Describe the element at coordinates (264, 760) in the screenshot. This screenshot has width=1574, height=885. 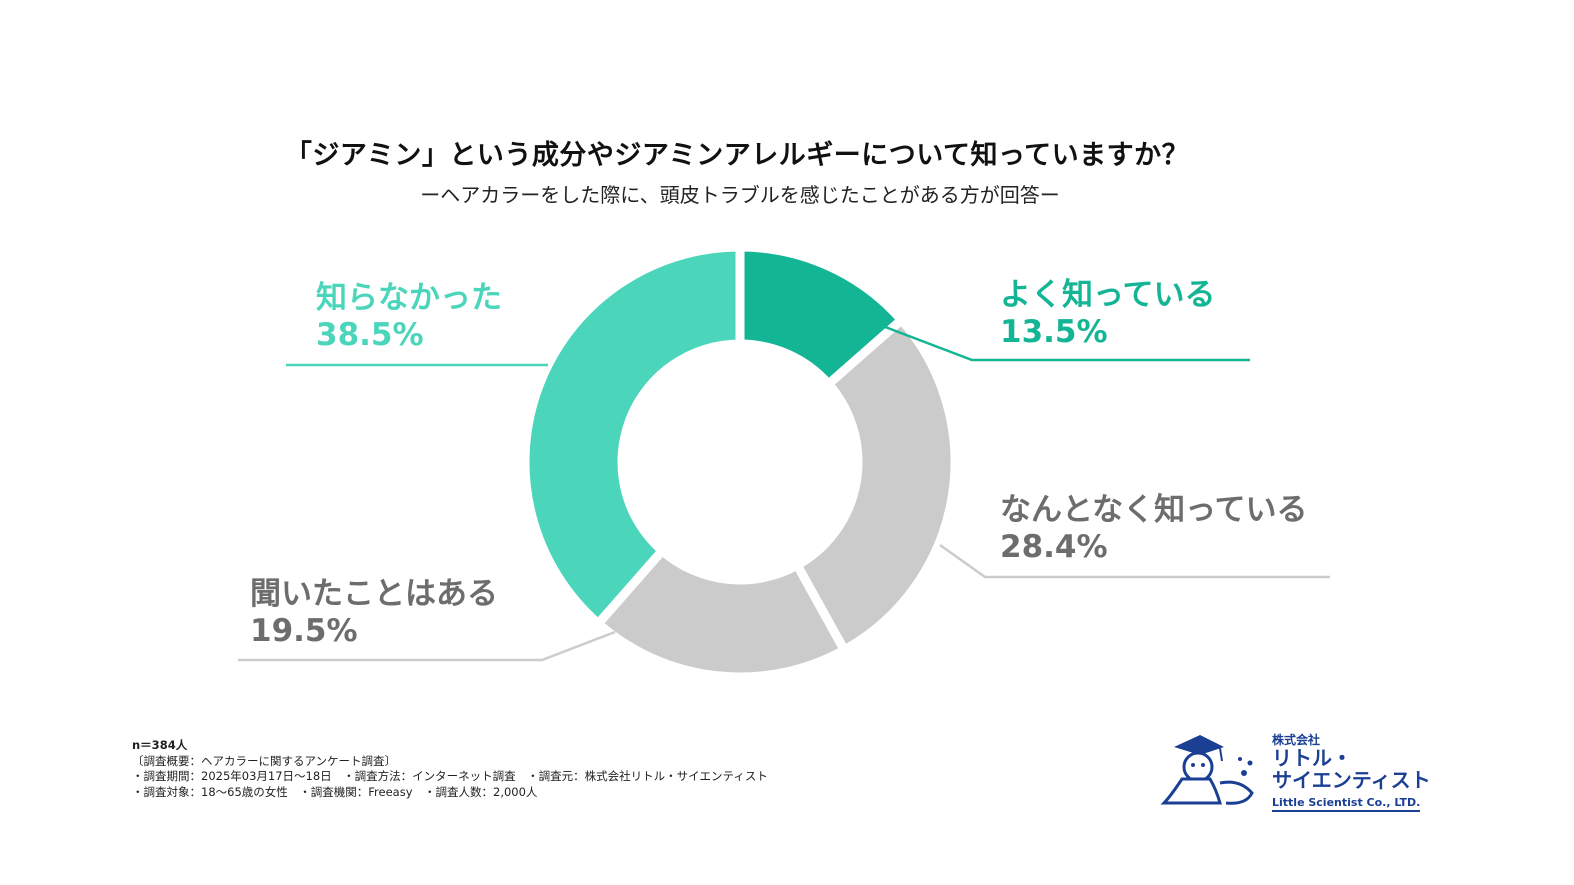
I see `survey-summary: 〔調査概要：ヘアカラーに関するアンケート調査〕` at that location.